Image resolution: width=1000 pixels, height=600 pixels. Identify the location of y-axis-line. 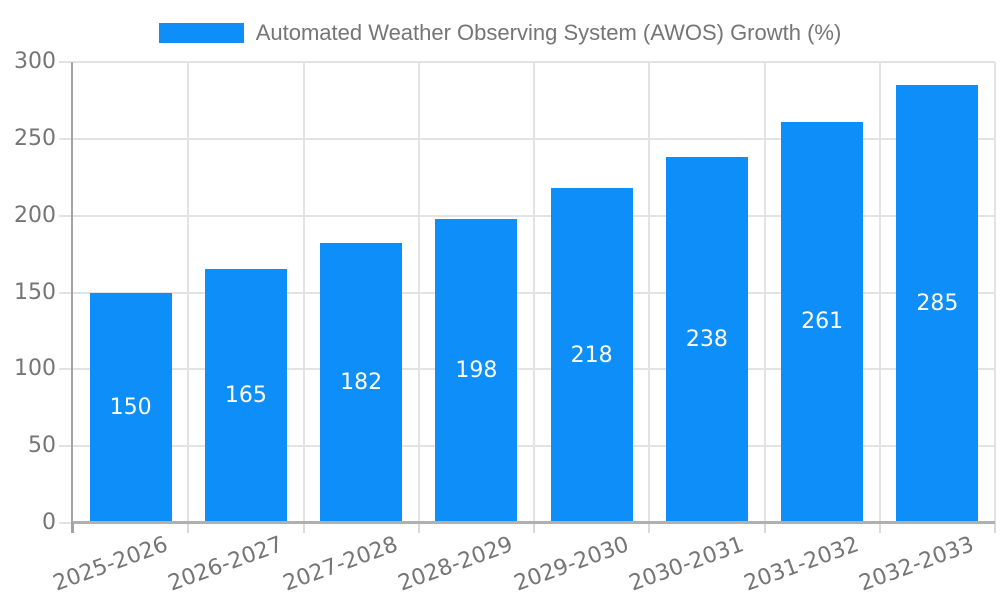
(72, 297).